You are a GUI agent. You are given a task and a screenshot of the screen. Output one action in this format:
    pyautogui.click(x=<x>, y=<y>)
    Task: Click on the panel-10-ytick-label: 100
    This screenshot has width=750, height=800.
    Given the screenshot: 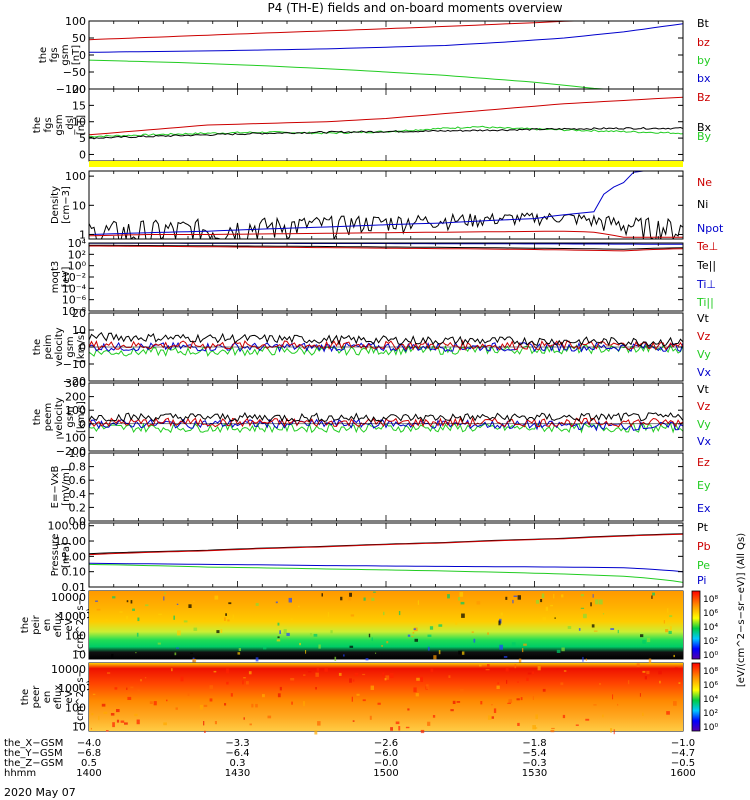 What is the action you would take?
    pyautogui.click(x=75, y=707)
    